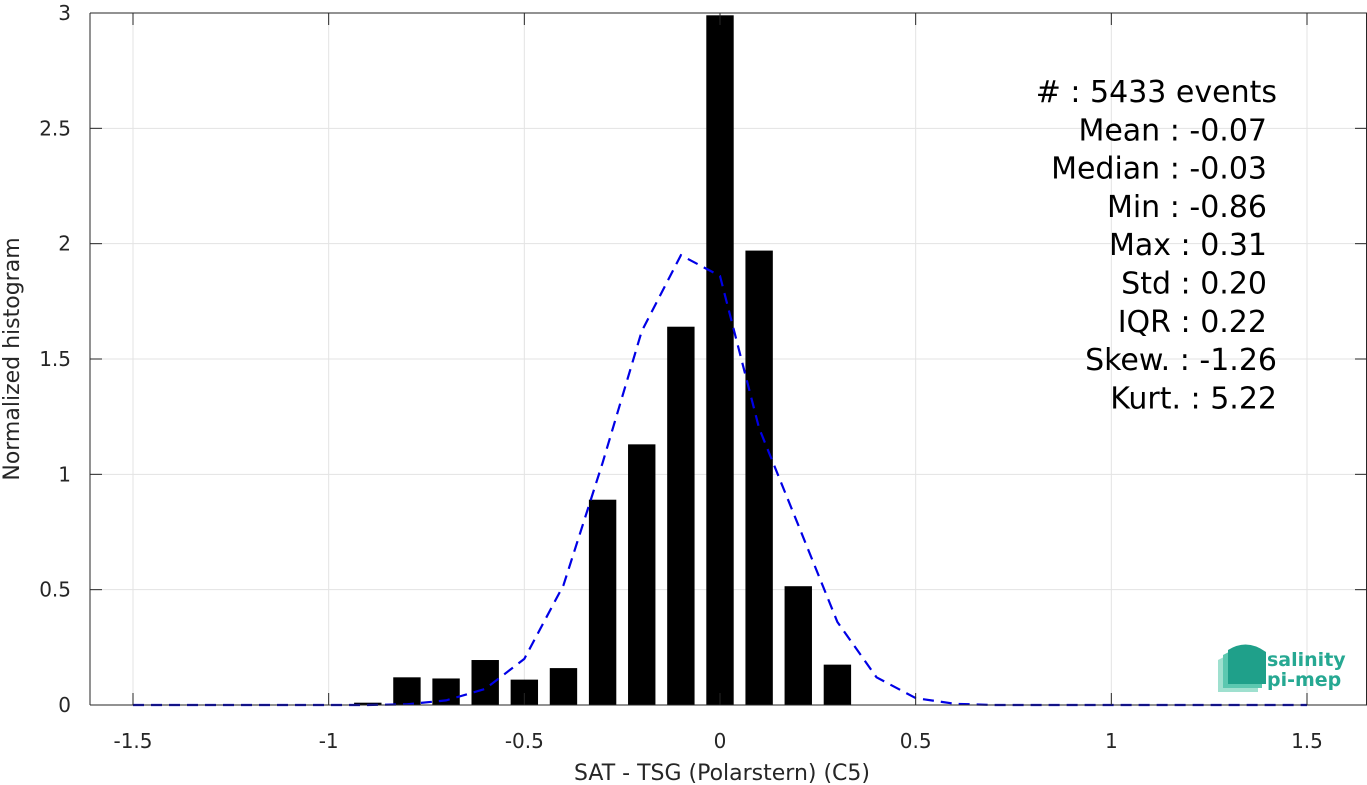  Describe the element at coordinates (1193, 398) in the screenshot. I see `stat-line: Kurt. : 5.22` at that location.